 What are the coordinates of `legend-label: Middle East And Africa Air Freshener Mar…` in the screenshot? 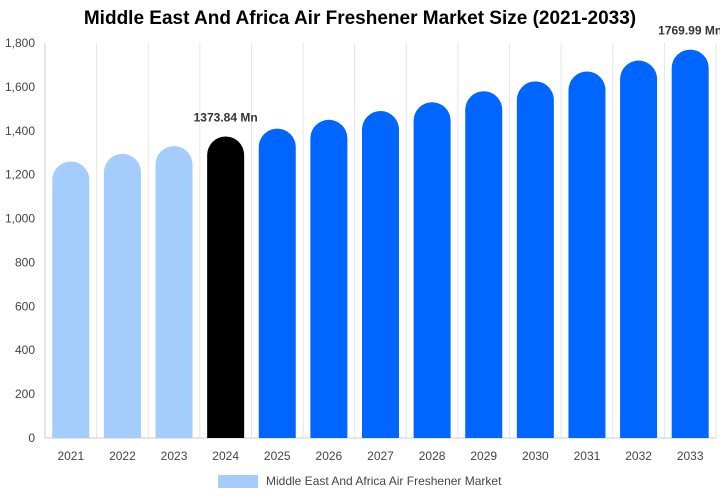 It's located at (384, 481).